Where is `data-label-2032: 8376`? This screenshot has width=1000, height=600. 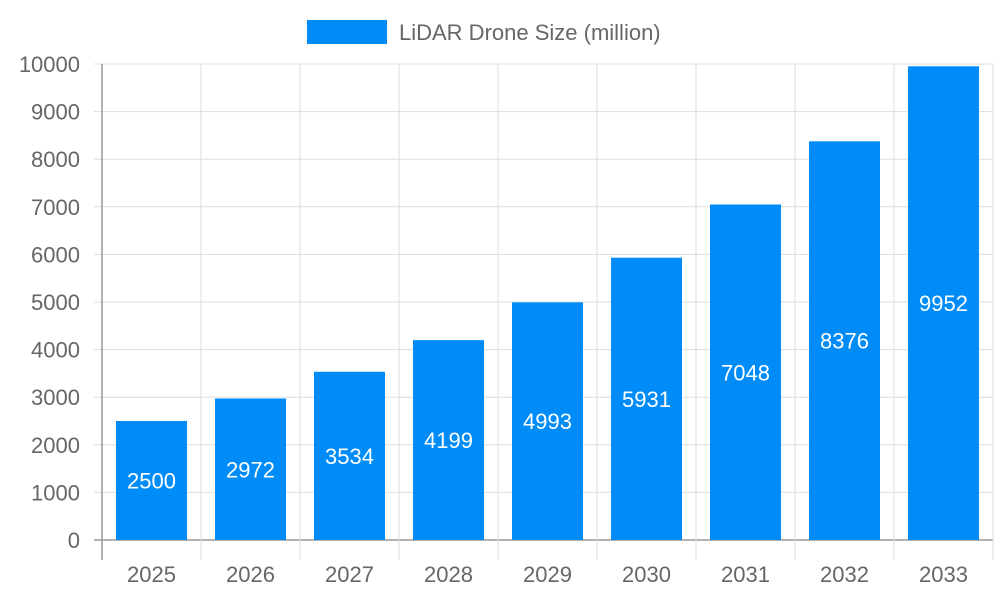 data-label-2032: 8376 is located at coordinates (844, 341).